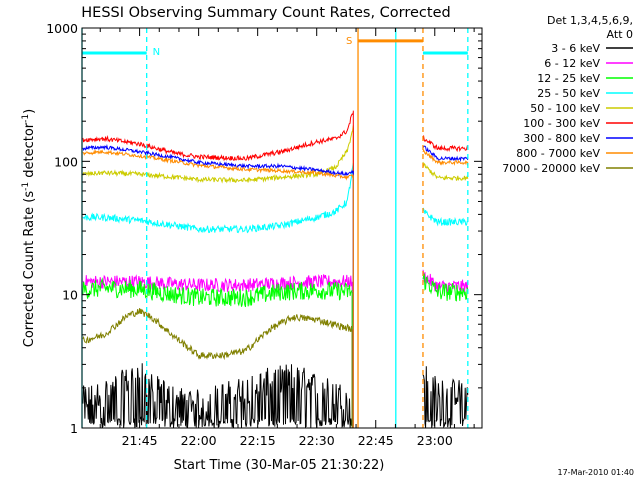 The height and width of the screenshot is (480, 640). Describe the element at coordinates (435, 440) in the screenshot. I see `x-tick-label: 23:00` at that location.